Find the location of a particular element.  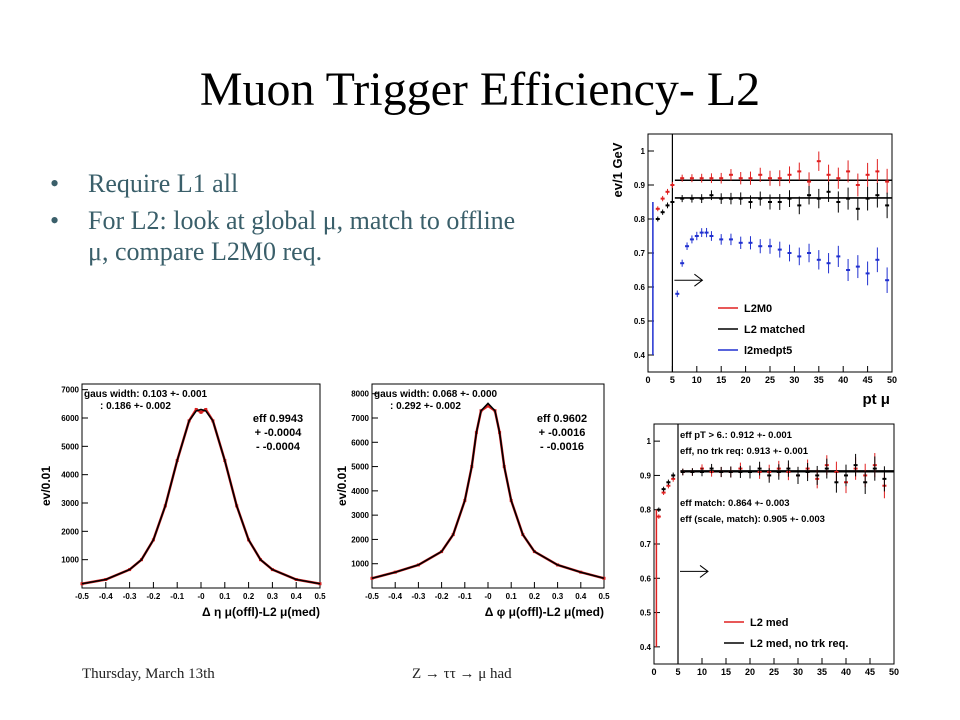

fit-annotation: gaus width: 0.103 +- 0.001 is located at coordinates (146, 394).